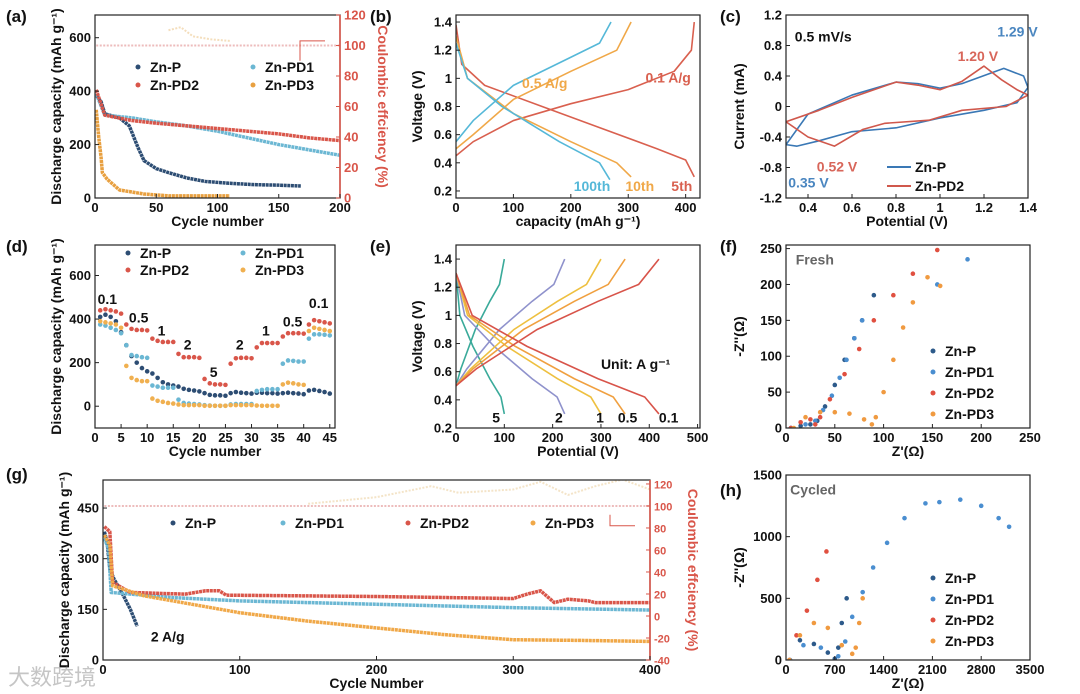  Describe the element at coordinates (376, 683) in the screenshot. I see `x-axis-title: Cycle Number` at that location.